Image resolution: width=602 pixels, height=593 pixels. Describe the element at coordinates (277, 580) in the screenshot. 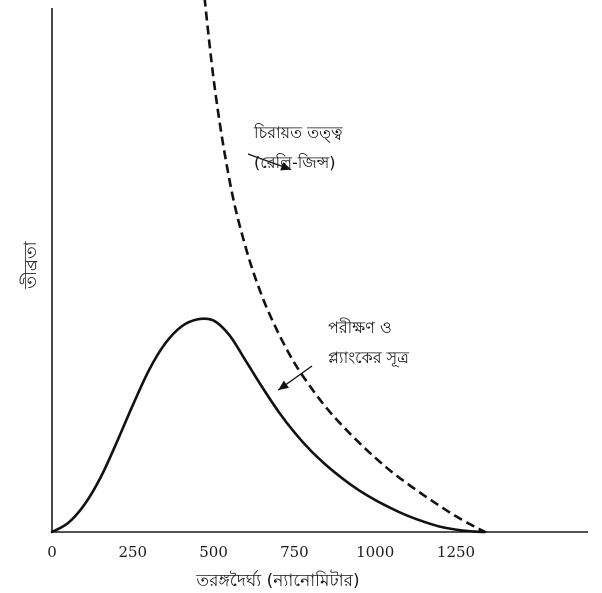

I see `x-axis-title: তরঙ্গদৈর্ঘ্য (ন্যানোমিটার)` at that location.